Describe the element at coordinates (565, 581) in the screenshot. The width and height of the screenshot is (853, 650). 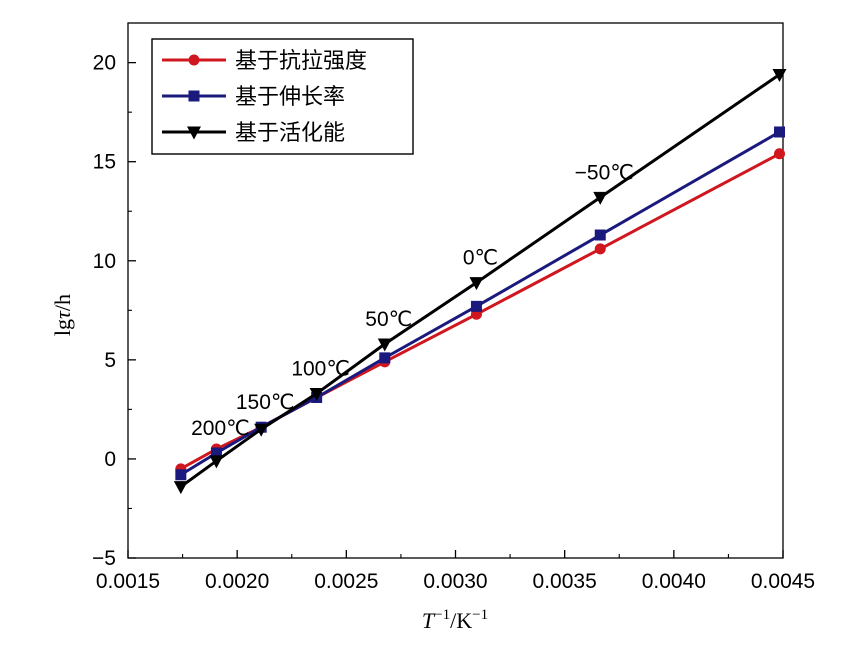
I see `x-tick-label: 0.0035` at that location.